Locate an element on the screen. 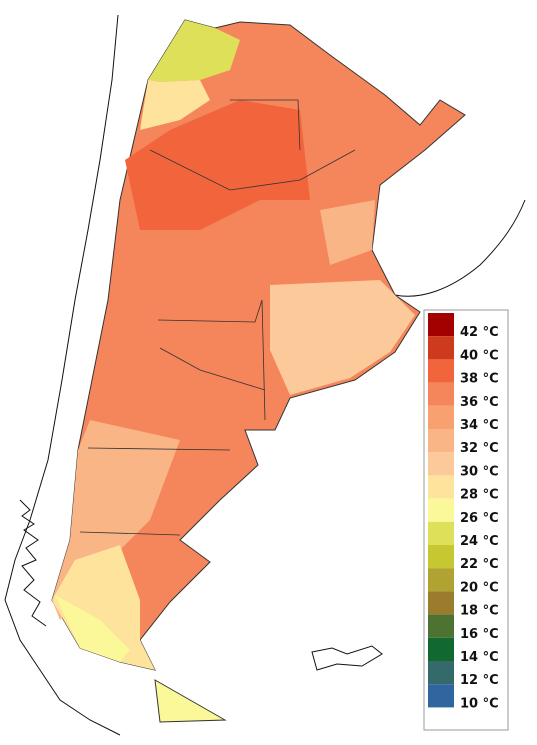 The height and width of the screenshot is (745, 537). legend-label: 24 °C is located at coordinates (479, 541).